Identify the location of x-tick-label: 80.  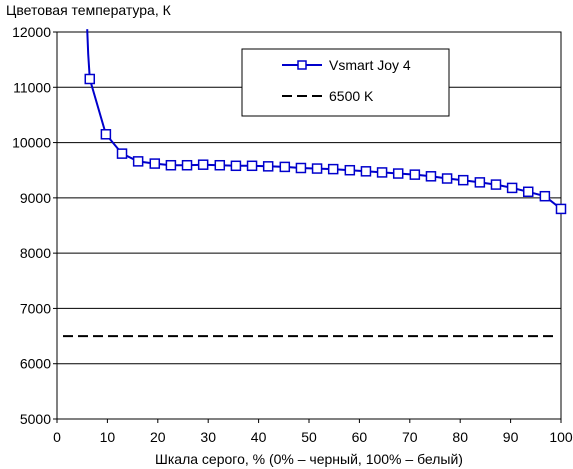
(460, 437).